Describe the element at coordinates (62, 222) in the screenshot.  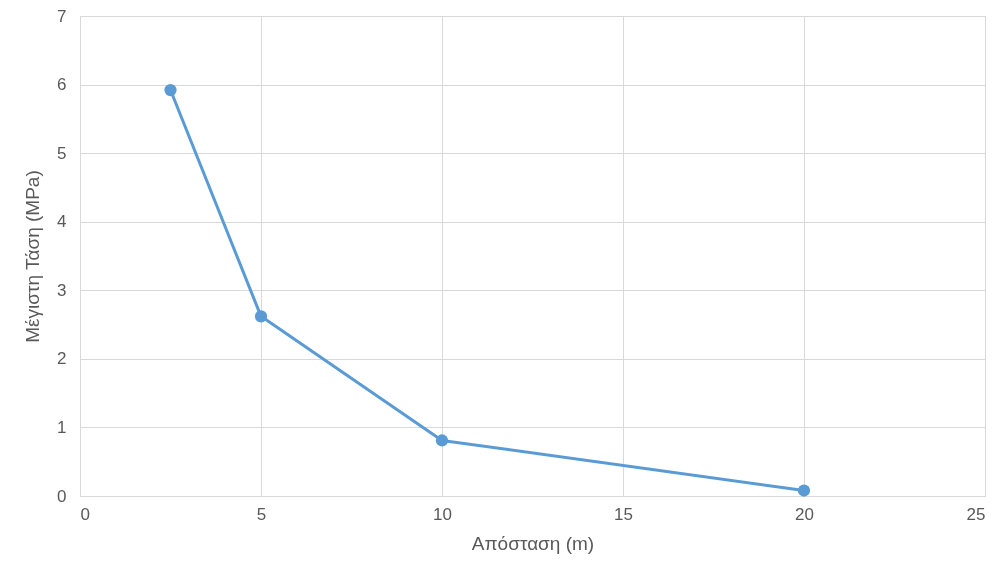
I see `y-tick-label: 4` at that location.